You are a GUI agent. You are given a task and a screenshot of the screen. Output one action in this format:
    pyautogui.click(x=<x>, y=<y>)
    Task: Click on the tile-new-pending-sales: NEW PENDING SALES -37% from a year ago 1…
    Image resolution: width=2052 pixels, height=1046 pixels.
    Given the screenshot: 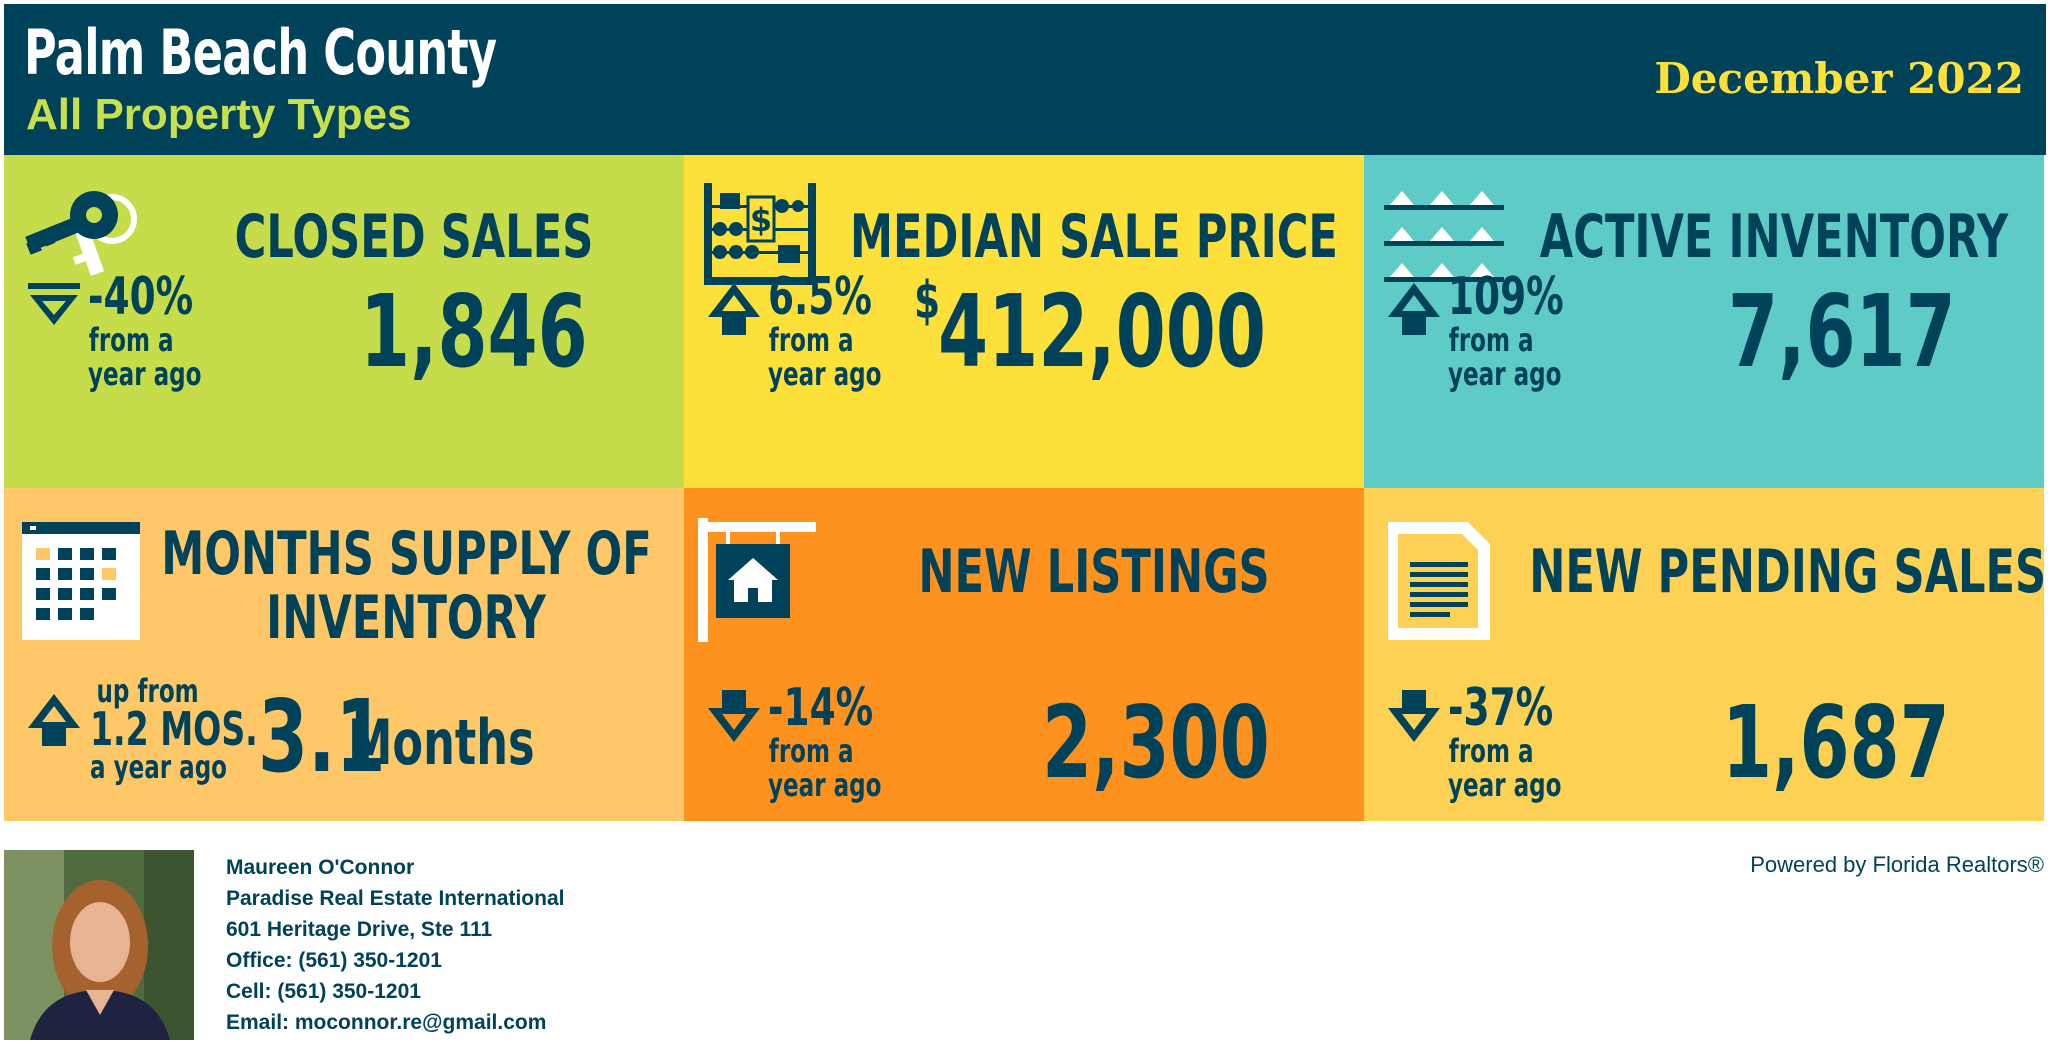 What is the action you would take?
    pyautogui.click(x=1704, y=654)
    